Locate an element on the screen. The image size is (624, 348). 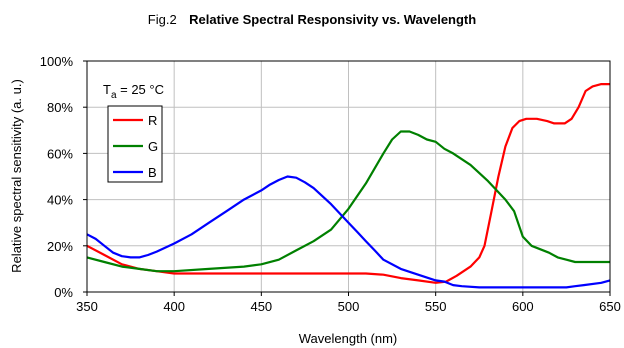
y-tick-label: 40% is located at coordinates (60, 200).